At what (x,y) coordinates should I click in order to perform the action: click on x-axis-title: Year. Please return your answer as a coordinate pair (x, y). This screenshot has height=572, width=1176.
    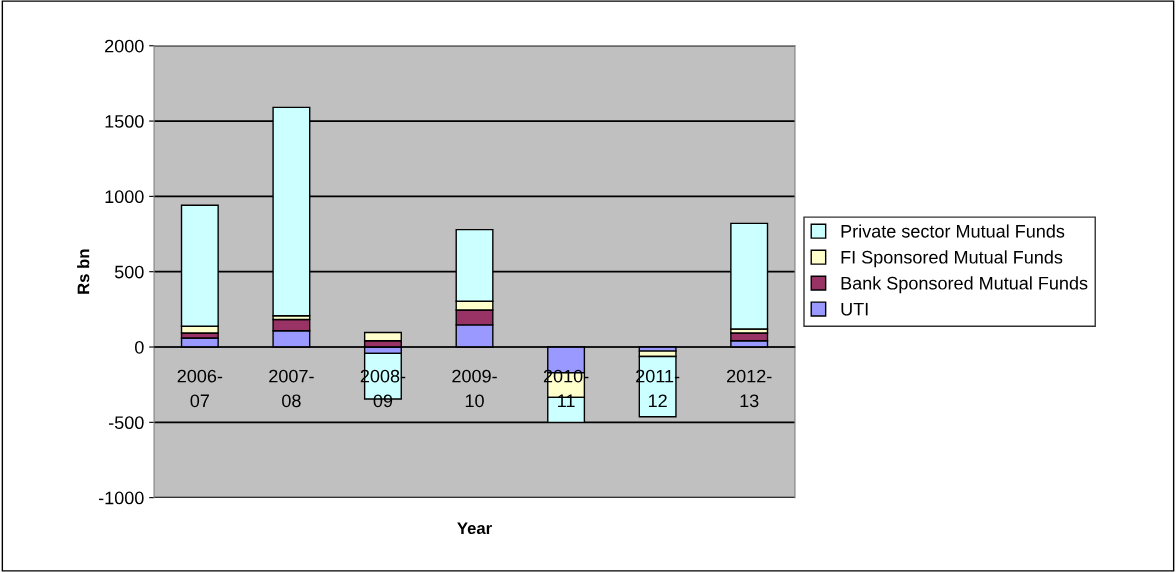
    Looking at the image, I should click on (474, 528).